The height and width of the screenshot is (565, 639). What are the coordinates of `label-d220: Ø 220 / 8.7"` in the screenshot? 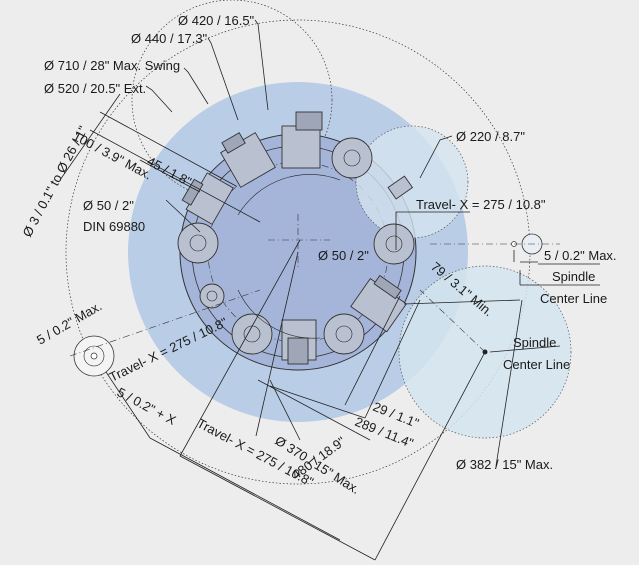 It's located at (490, 136).